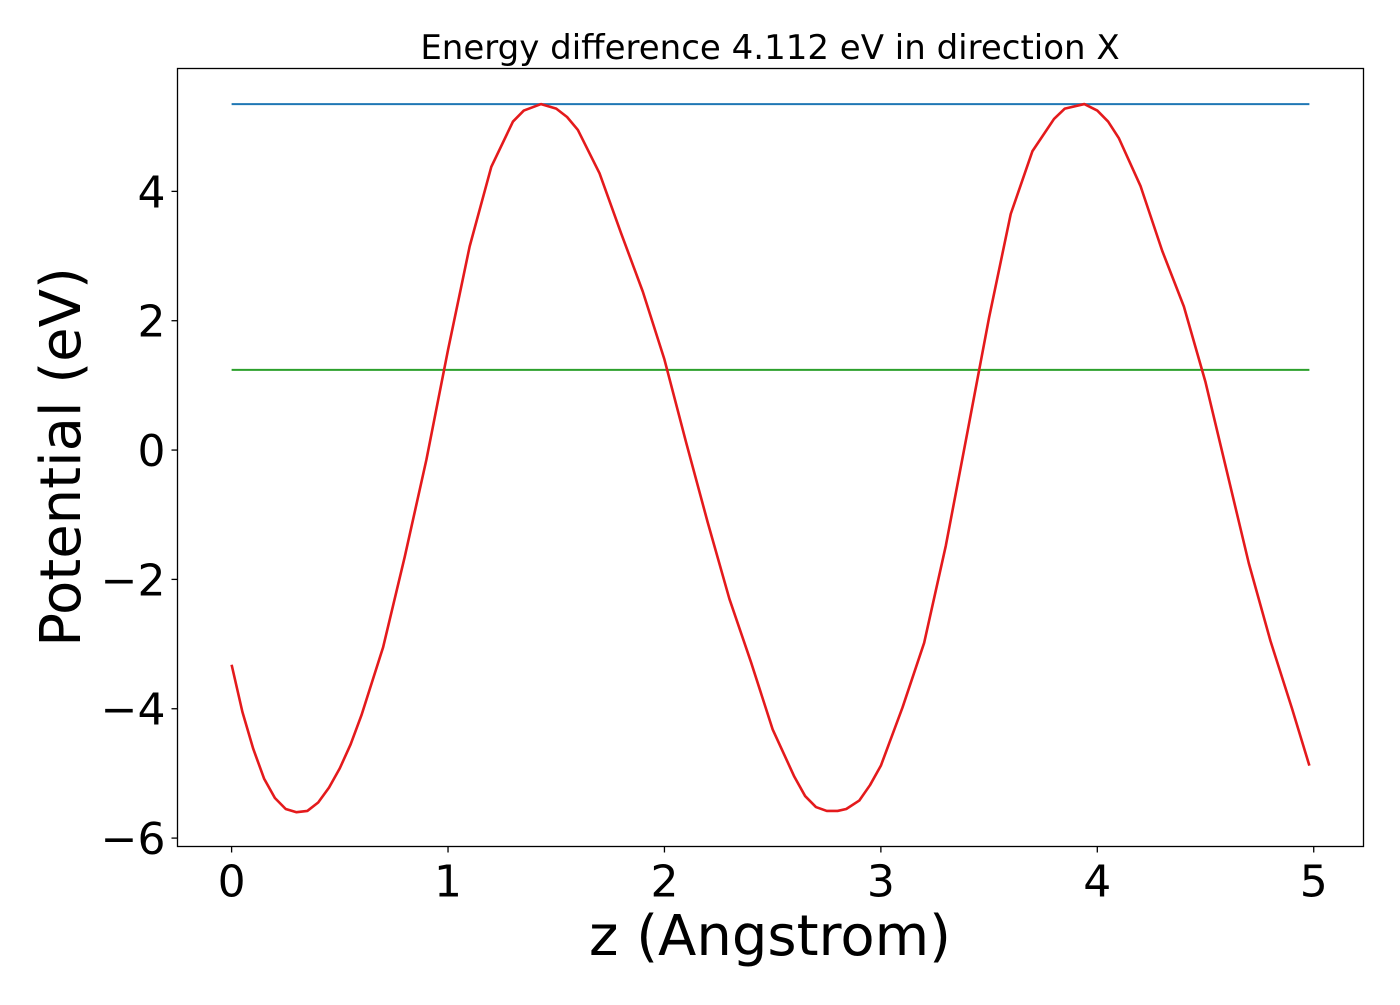 Image resolution: width=1400 pixels, height=1005 pixels. I want to click on x-tick-label: 4, so click(1097, 882).